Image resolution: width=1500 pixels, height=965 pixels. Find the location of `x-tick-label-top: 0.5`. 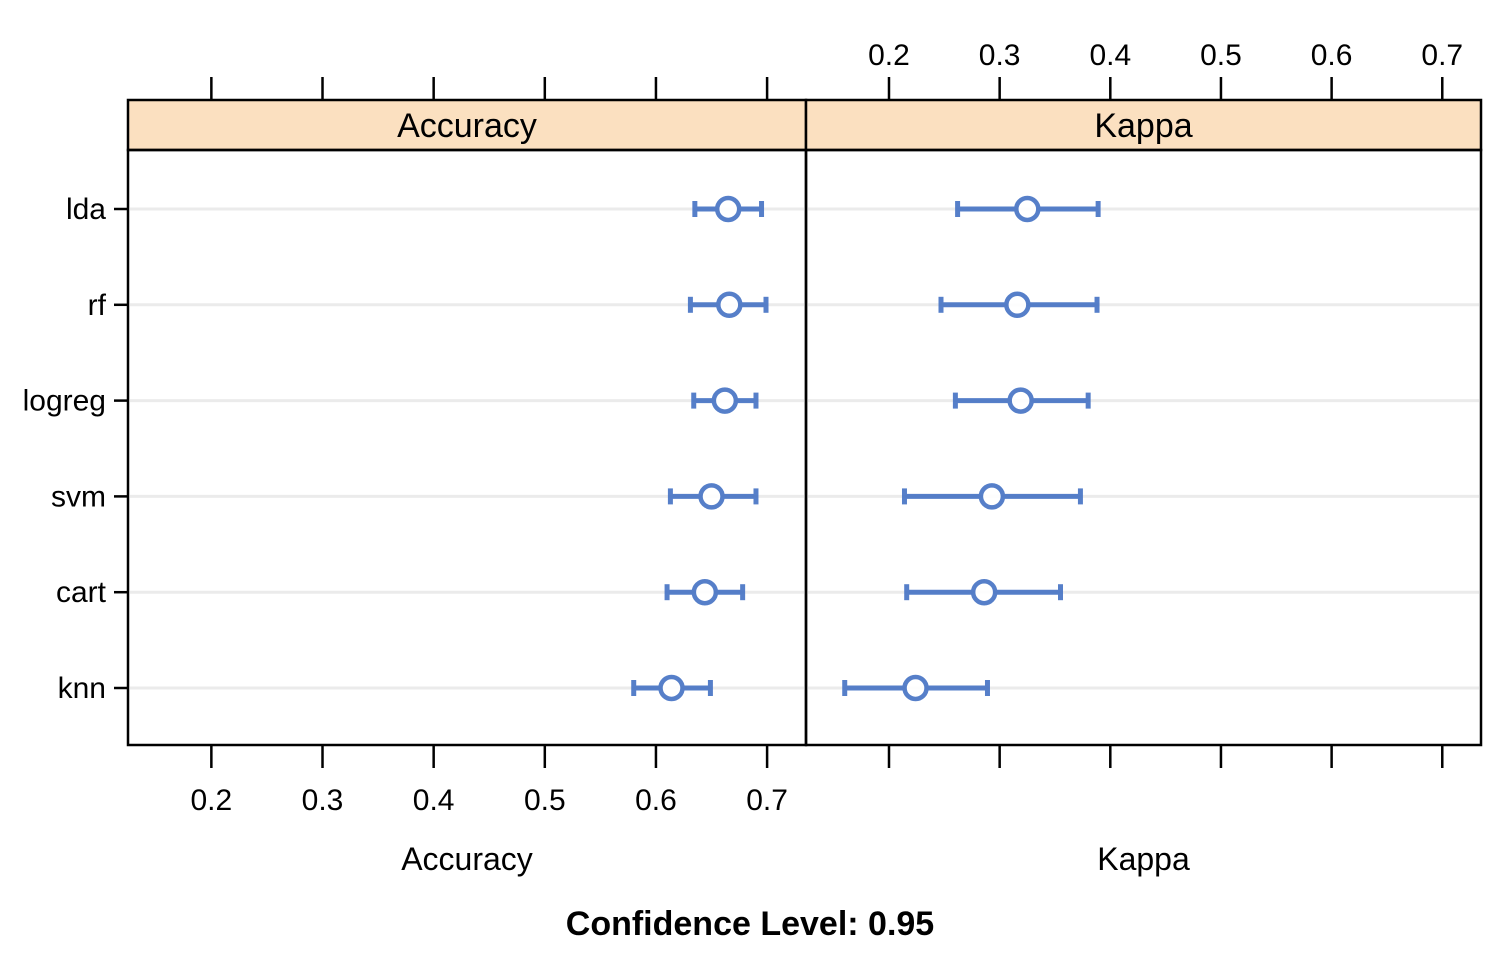

x-tick-label-top: 0.5 is located at coordinates (1221, 55).